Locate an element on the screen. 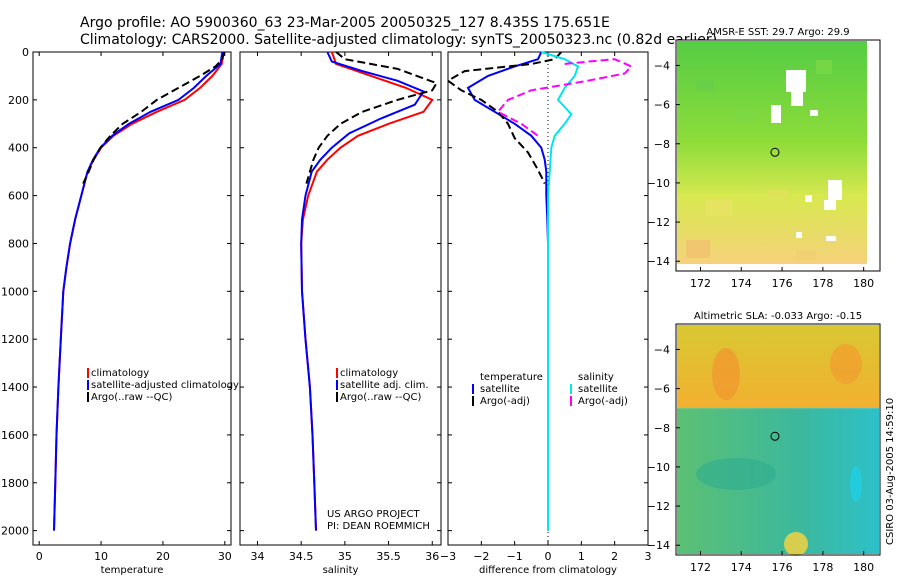 This screenshot has height=580, width=900. x-tick-label: −2 is located at coordinates (481, 556).